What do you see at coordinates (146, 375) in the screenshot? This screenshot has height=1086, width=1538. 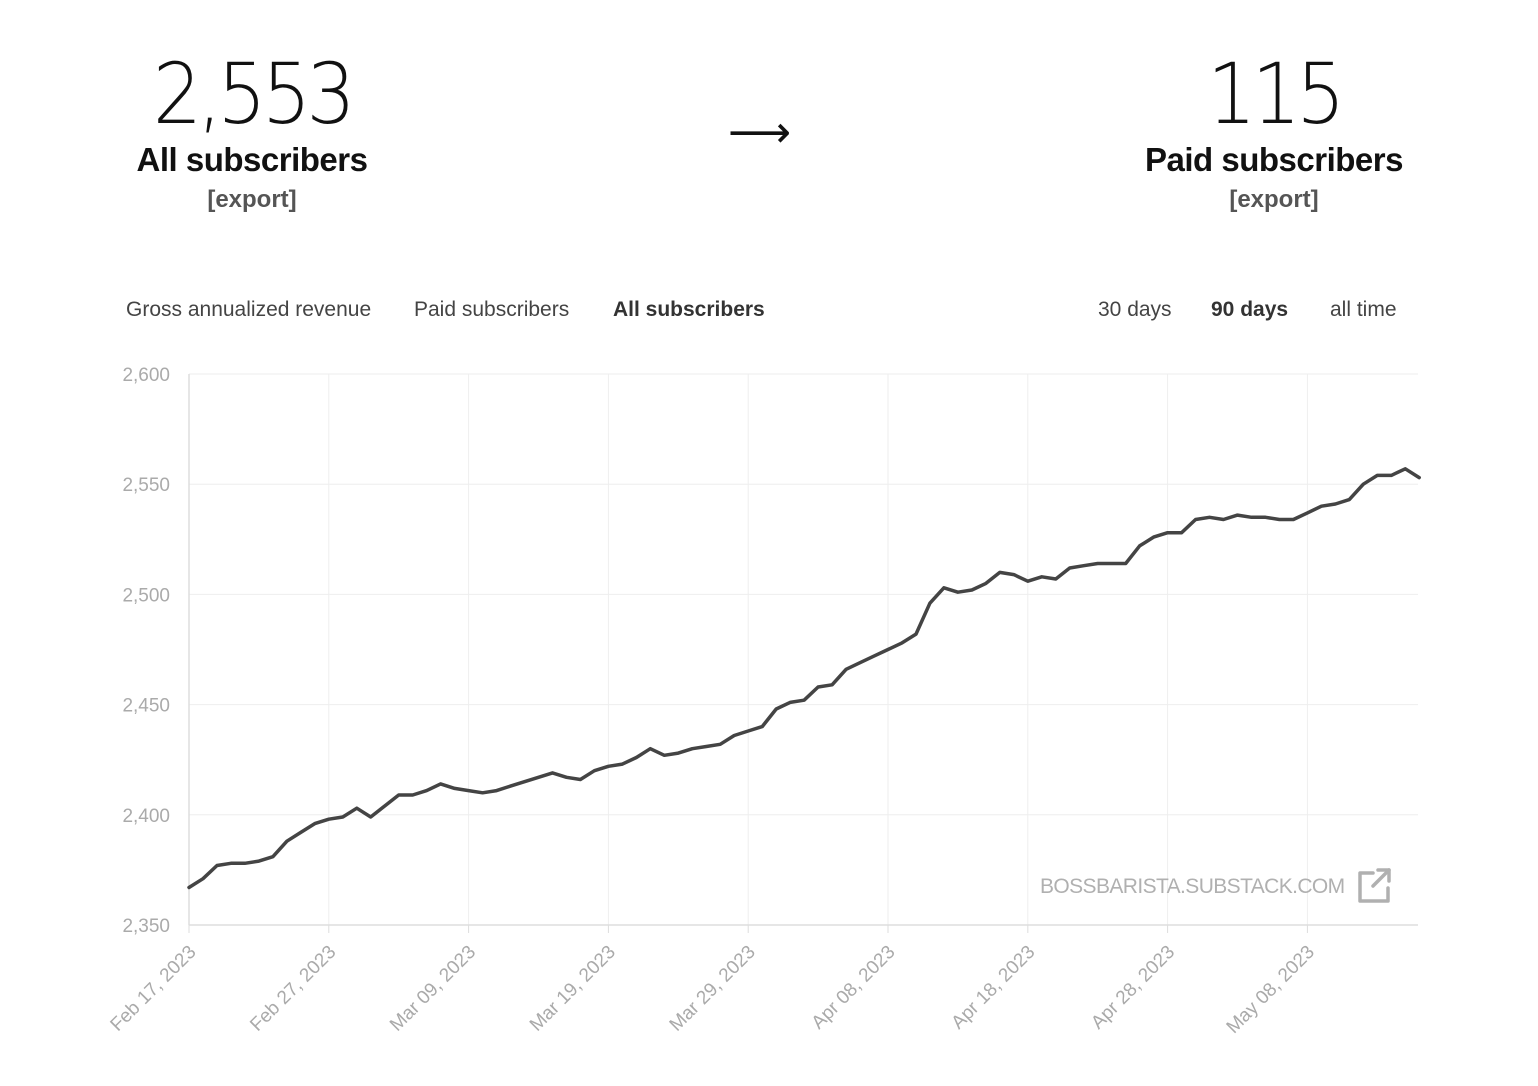 I see `y-tick-label: 2,600` at bounding box center [146, 375].